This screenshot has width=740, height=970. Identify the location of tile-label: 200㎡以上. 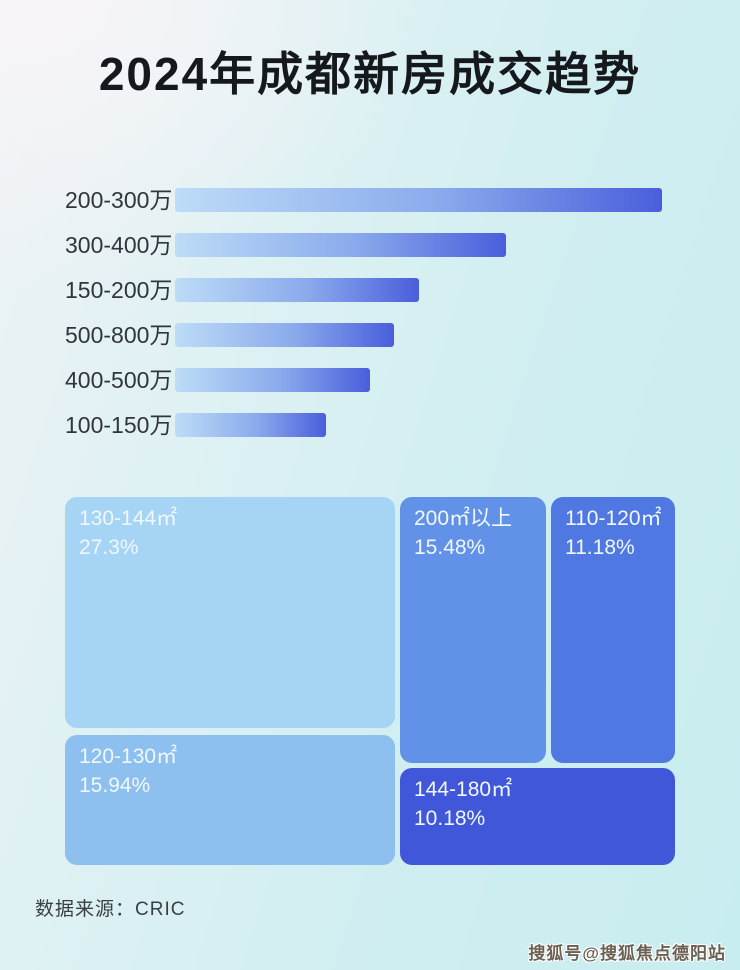
(463, 518).